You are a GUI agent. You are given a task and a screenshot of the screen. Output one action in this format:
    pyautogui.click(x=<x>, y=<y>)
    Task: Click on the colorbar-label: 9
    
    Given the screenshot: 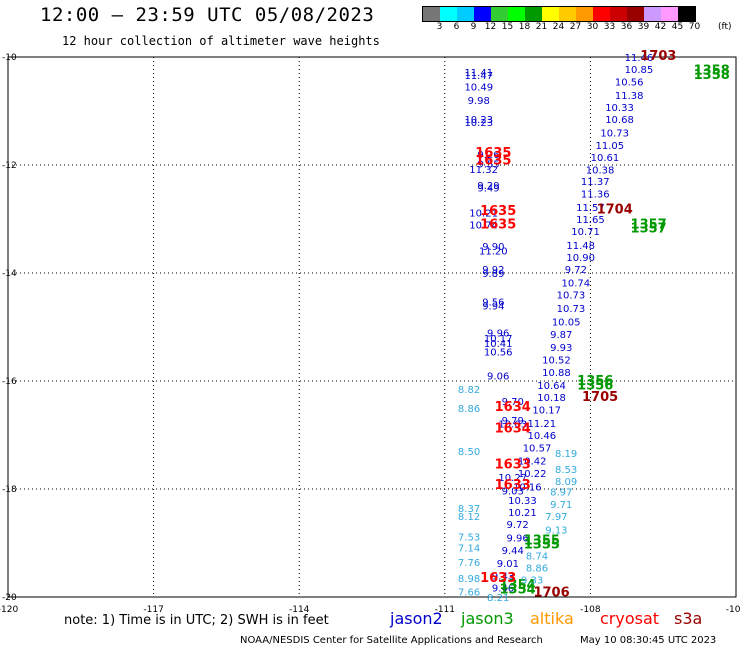 What is the action you would take?
    pyautogui.click(x=473, y=27)
    